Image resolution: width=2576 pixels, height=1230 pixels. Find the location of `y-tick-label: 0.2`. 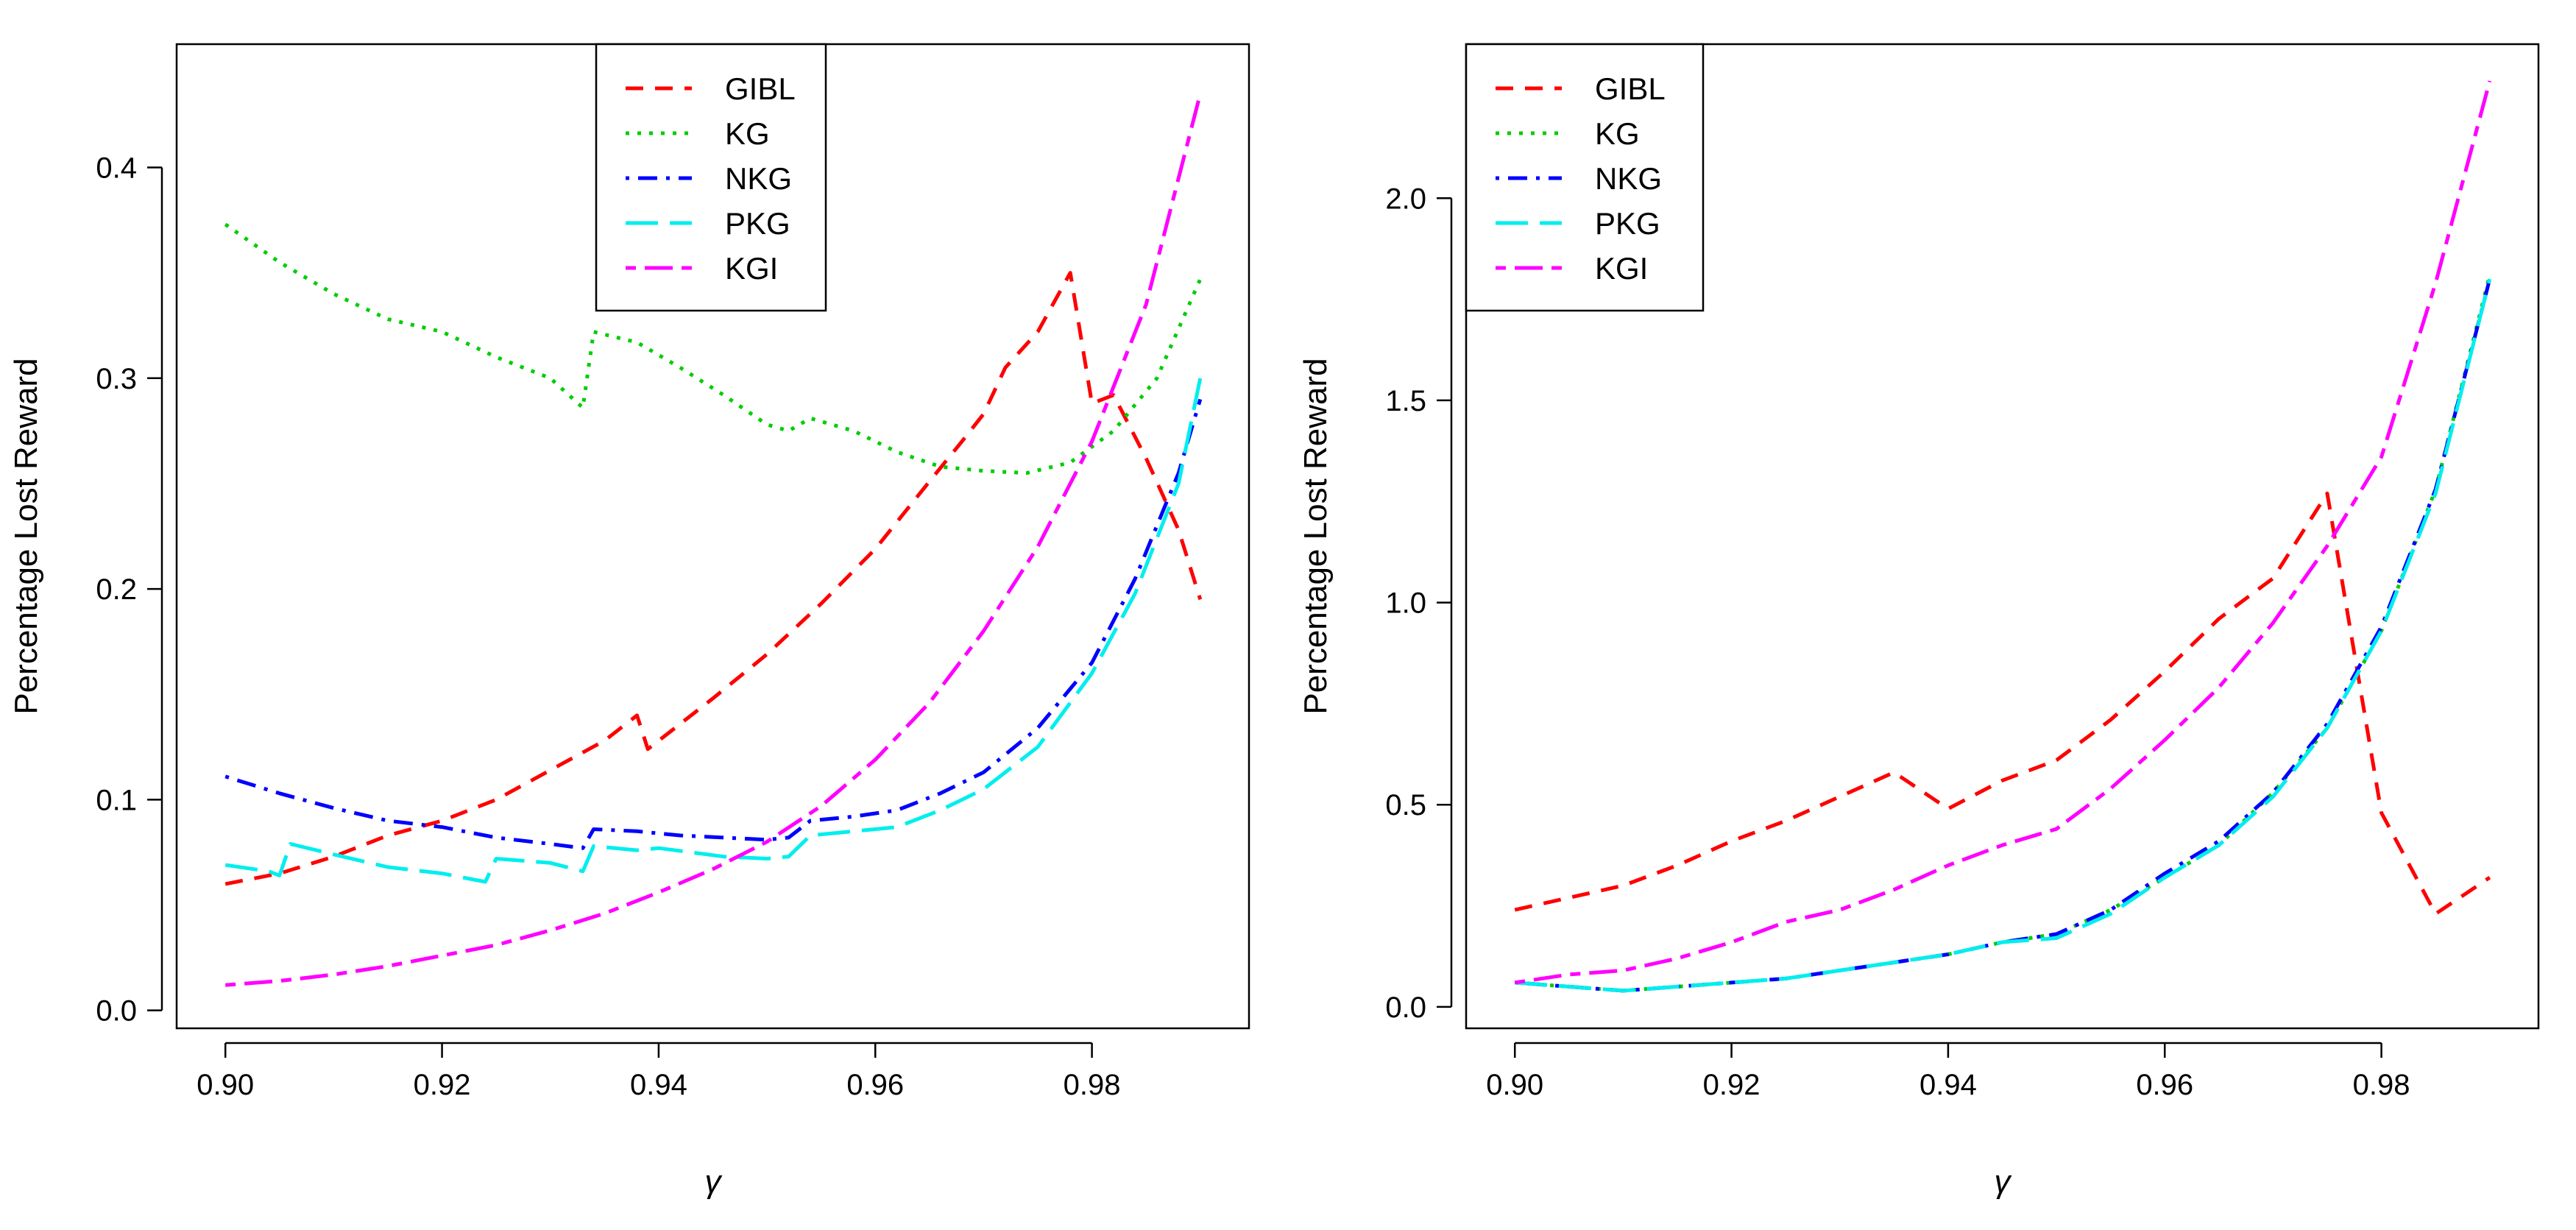

y-tick-label: 0.2 is located at coordinates (116, 589).